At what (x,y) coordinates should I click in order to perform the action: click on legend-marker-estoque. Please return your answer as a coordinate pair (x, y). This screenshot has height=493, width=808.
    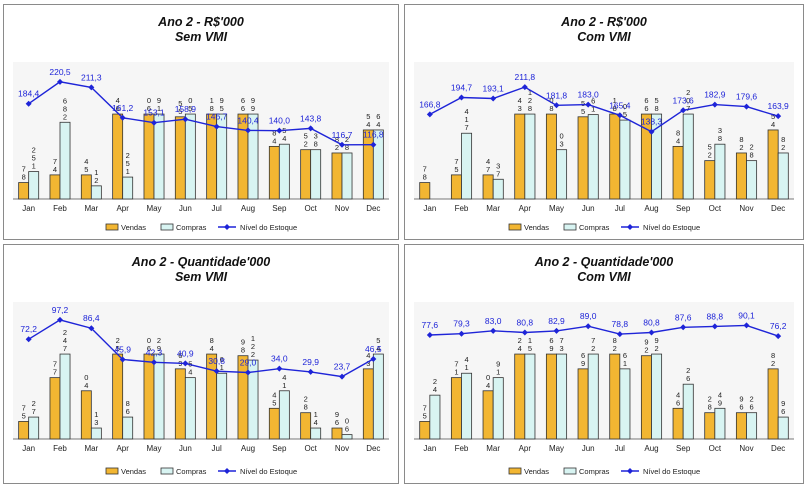
    Looking at the image, I should click on (630, 227).